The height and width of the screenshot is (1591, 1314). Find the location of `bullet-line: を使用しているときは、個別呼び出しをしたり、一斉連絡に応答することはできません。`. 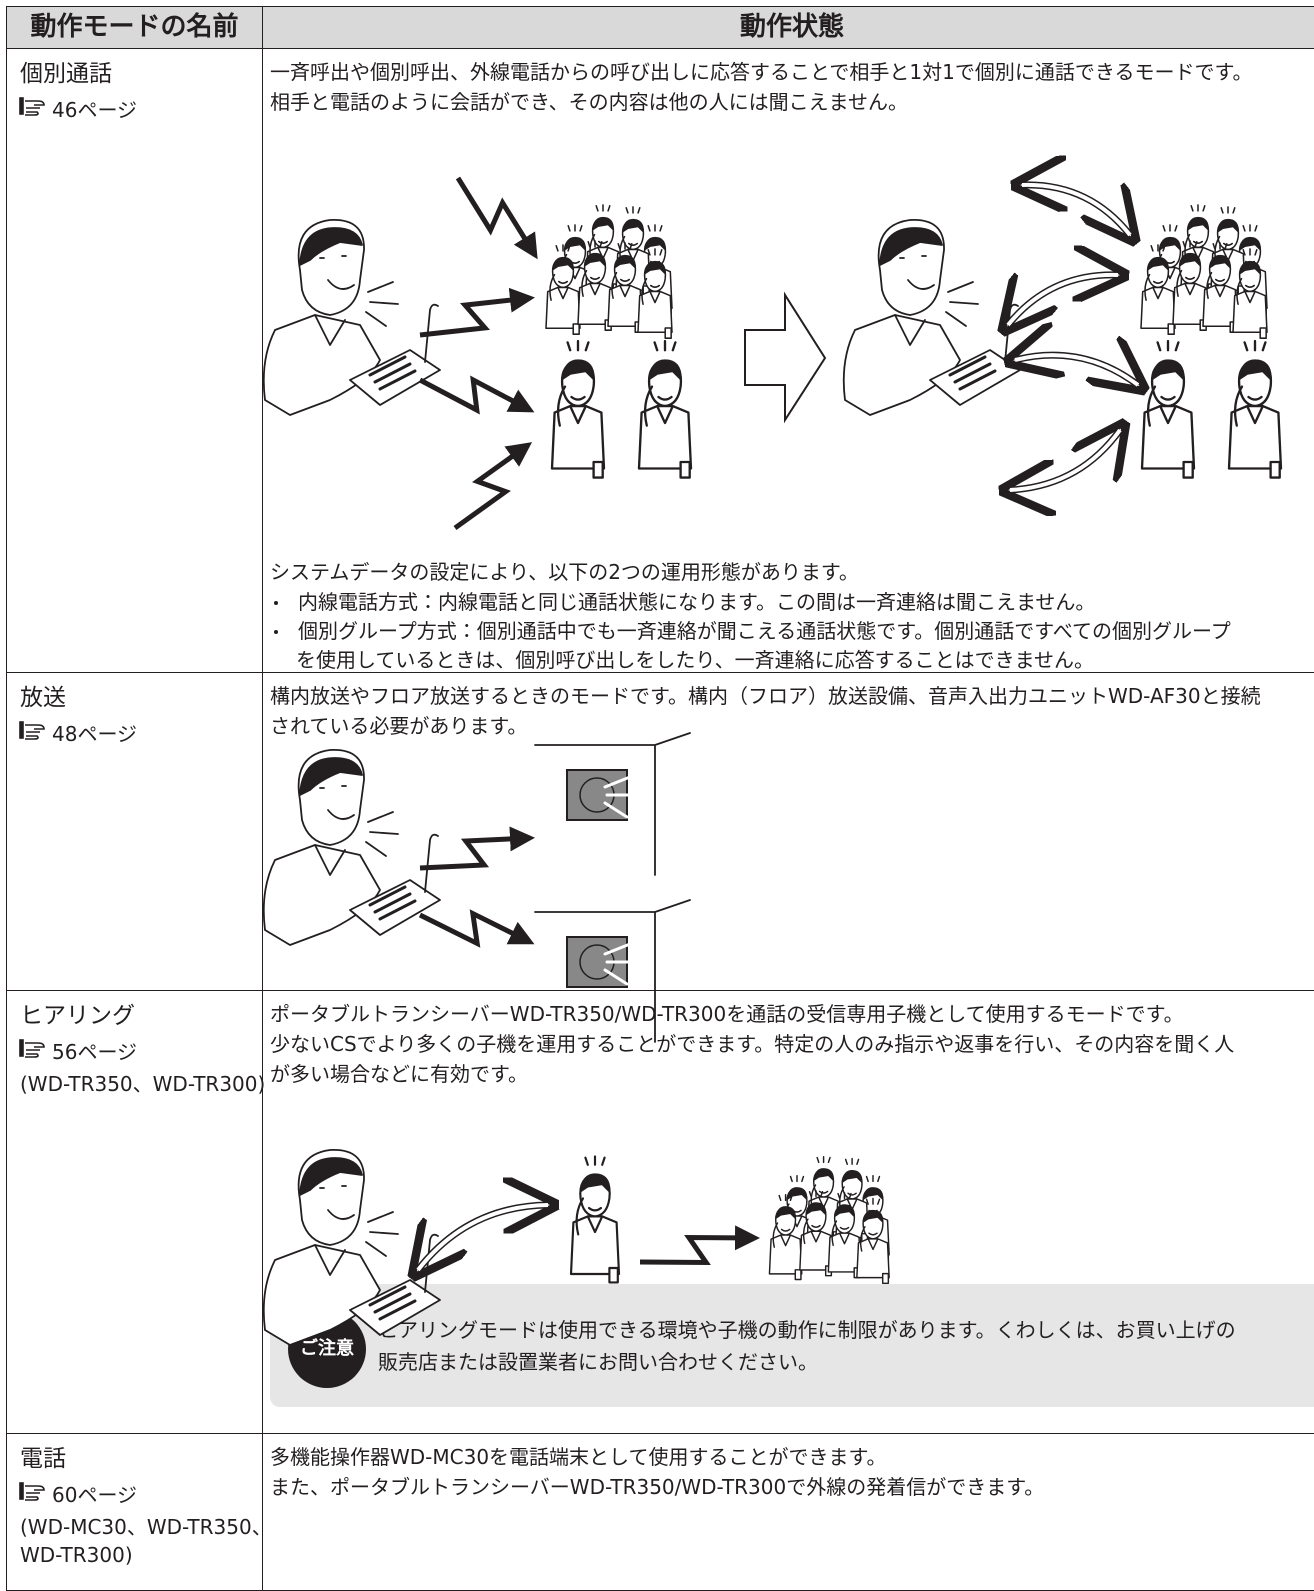

bullet-line: を使用しているときは、個別呼び出しをしたり、一斉連絡に応答することはできません。 is located at coordinates (695, 660).